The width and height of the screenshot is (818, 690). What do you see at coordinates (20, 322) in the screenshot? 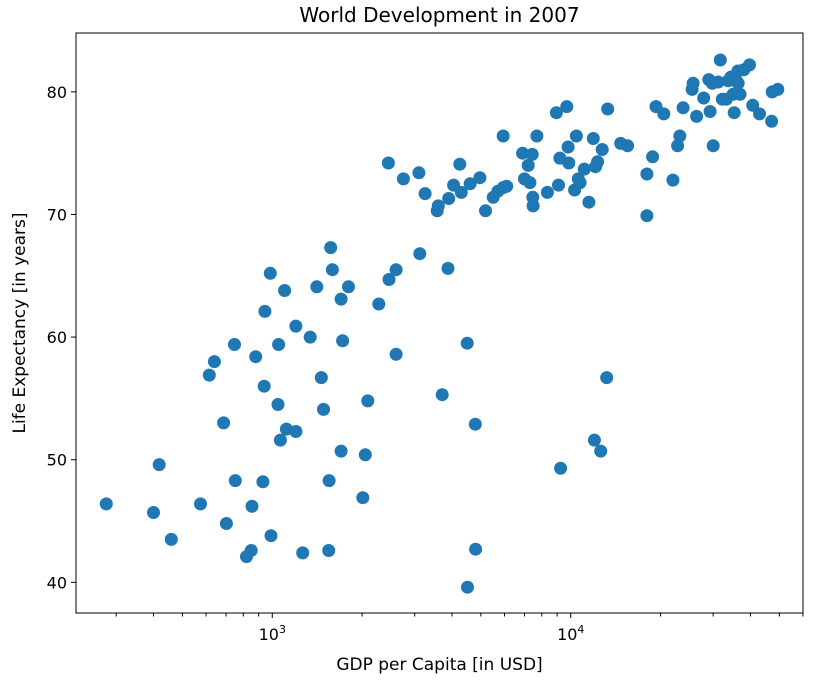
I see `y-axis-label: Life Expectancy [in years]` at bounding box center [20, 322].